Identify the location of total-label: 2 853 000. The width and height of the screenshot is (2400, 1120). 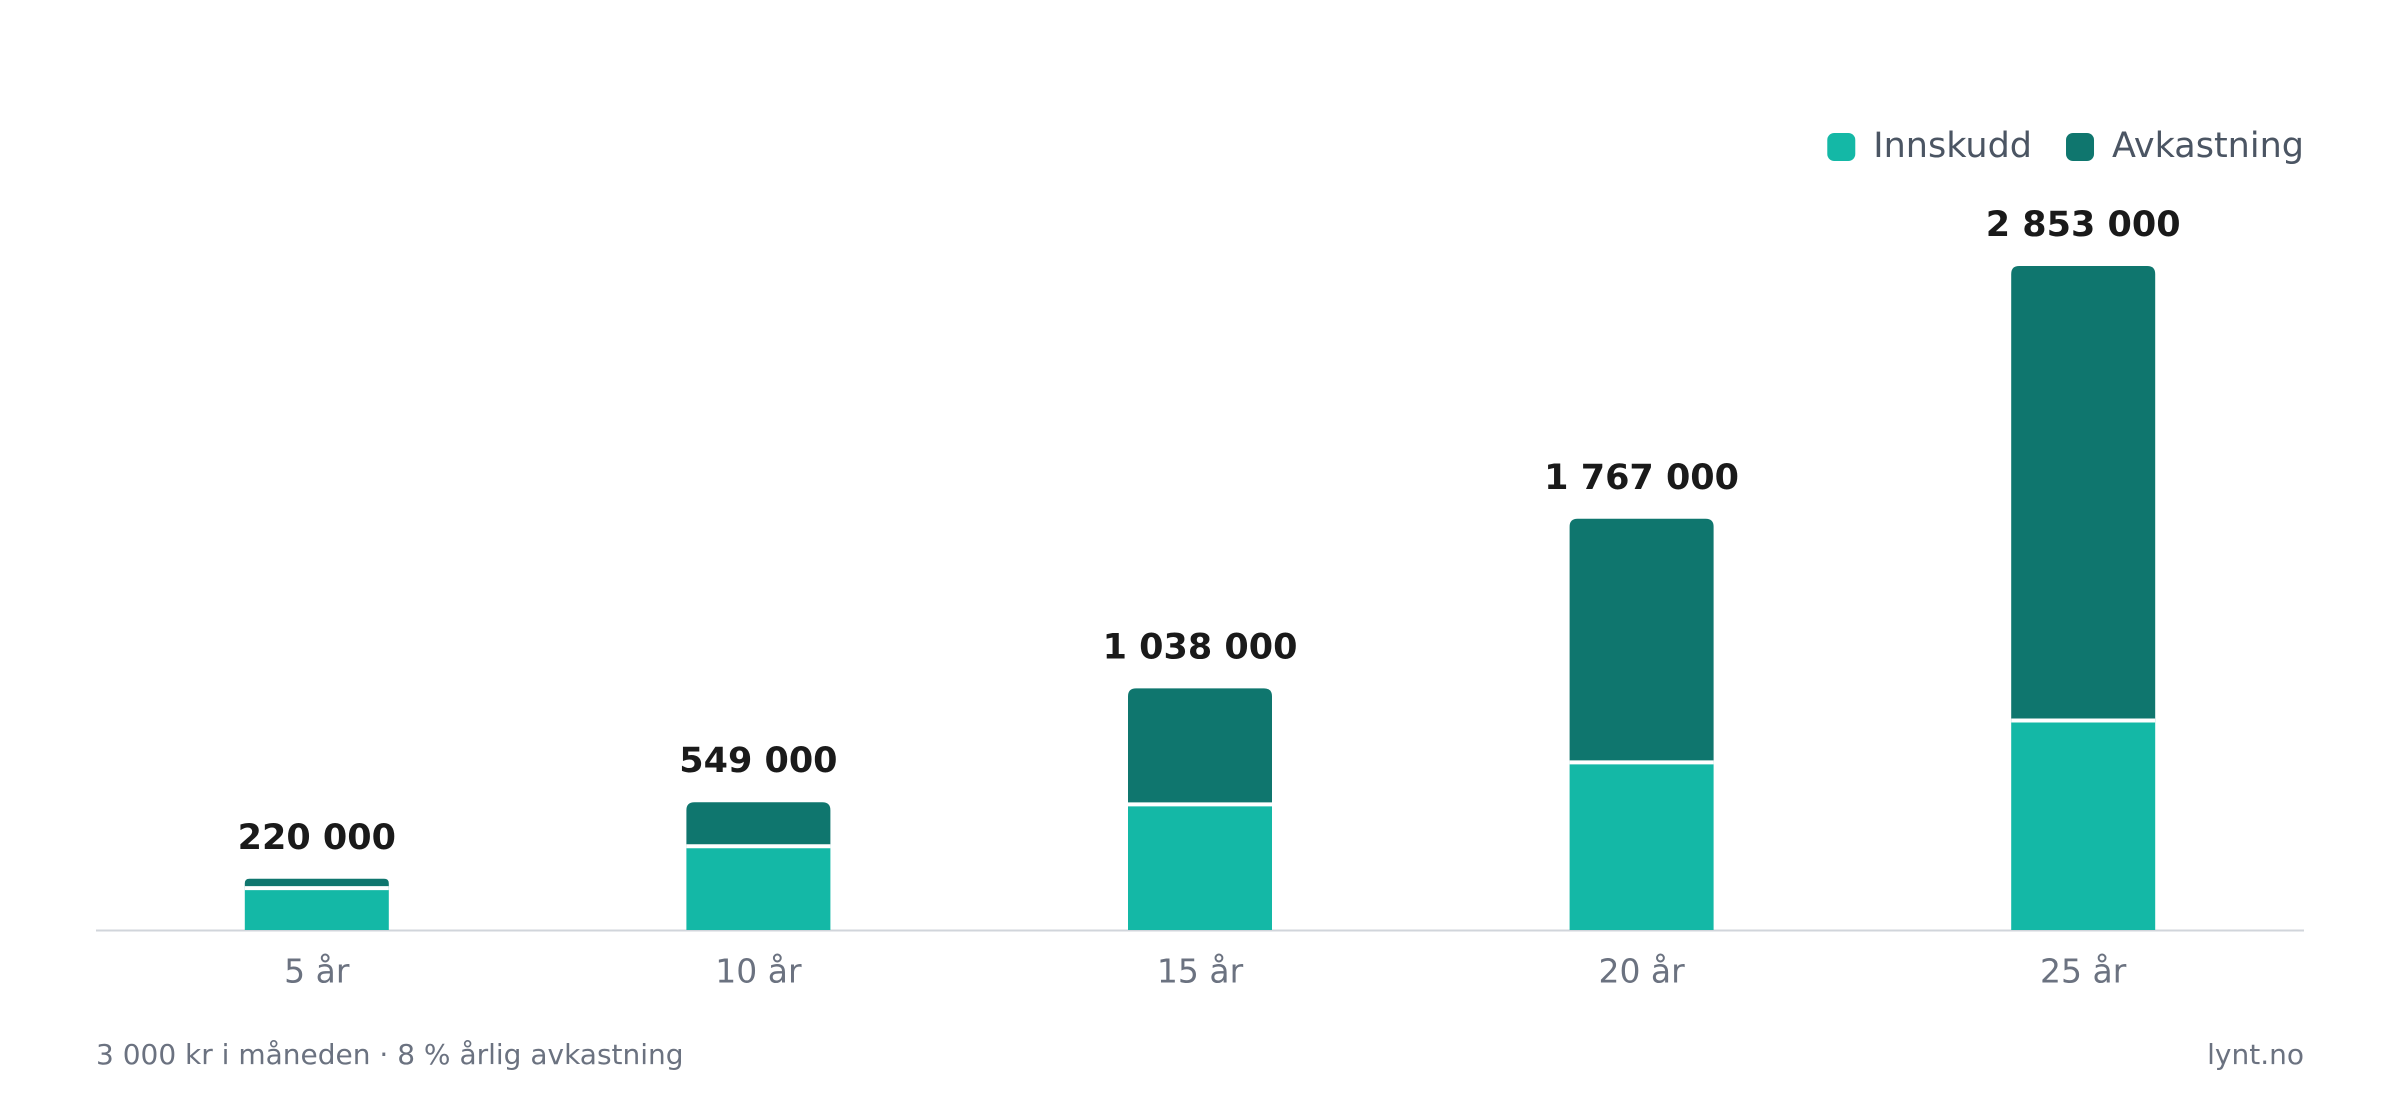
(2083, 225).